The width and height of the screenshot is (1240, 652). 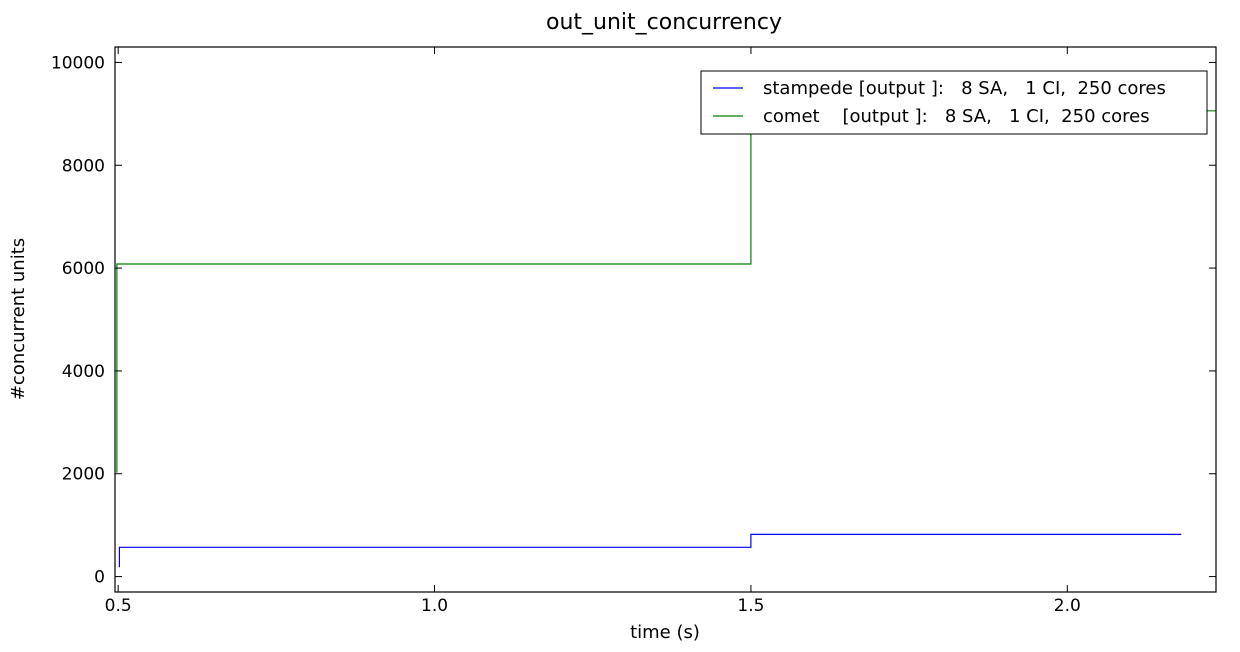 What do you see at coordinates (83, 166) in the screenshot?
I see `y-tick-label: 8000` at bounding box center [83, 166].